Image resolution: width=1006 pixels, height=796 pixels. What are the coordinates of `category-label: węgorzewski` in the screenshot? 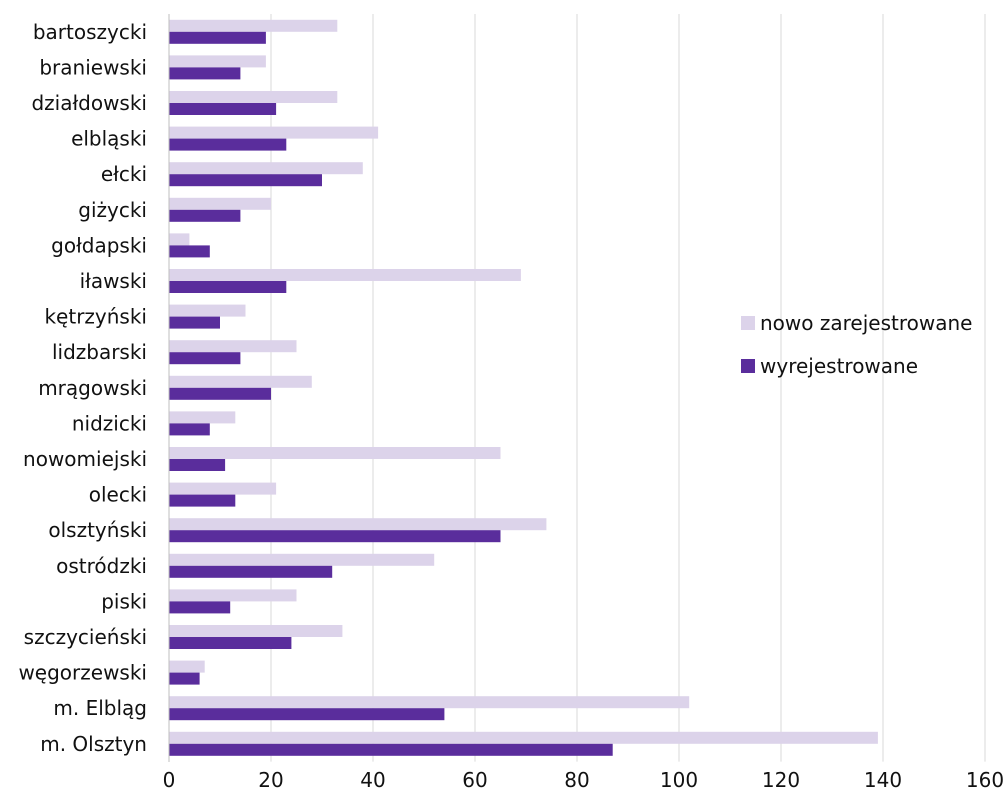 It's located at (82, 673).